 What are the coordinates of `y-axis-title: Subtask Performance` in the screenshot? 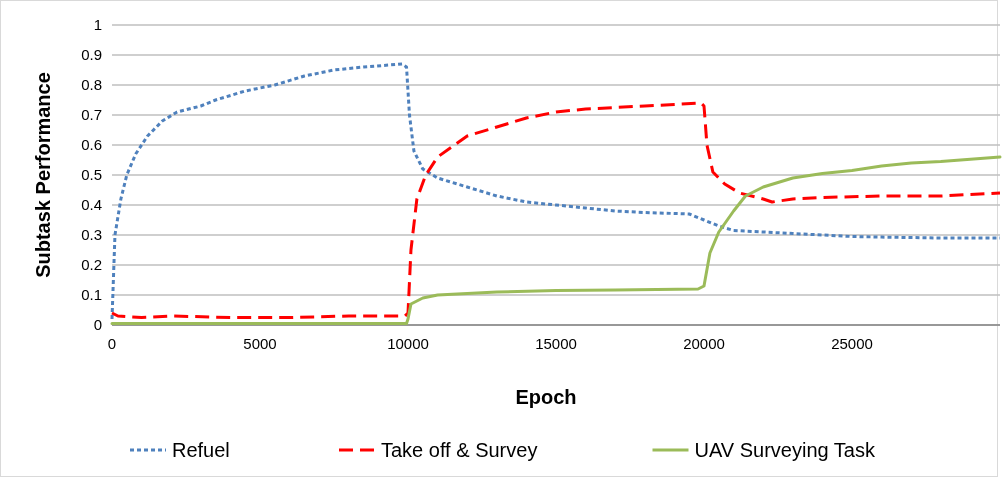 It's located at (43, 175).